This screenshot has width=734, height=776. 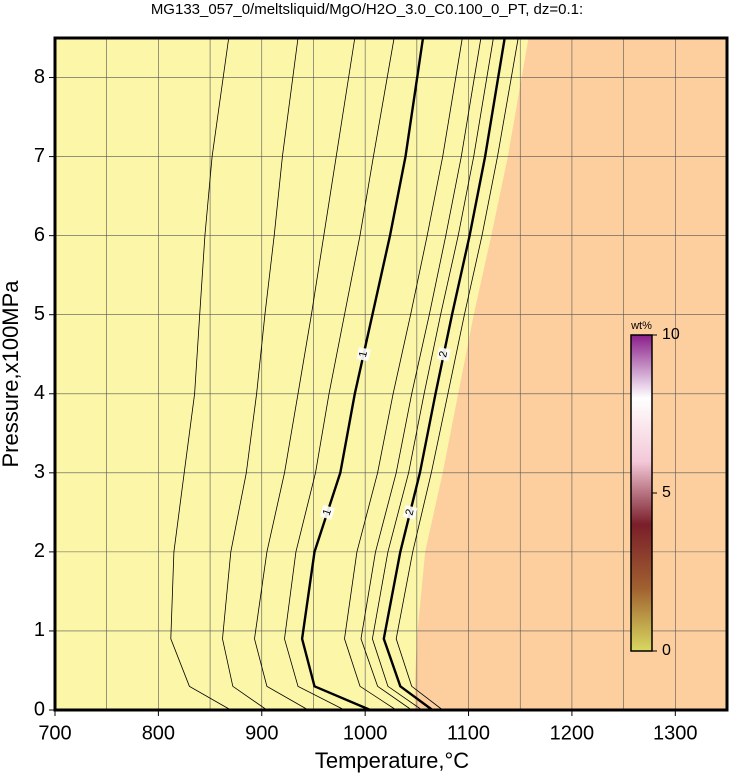 What do you see at coordinates (468, 733) in the screenshot?
I see `x-tick-label: 1100` at bounding box center [468, 733].